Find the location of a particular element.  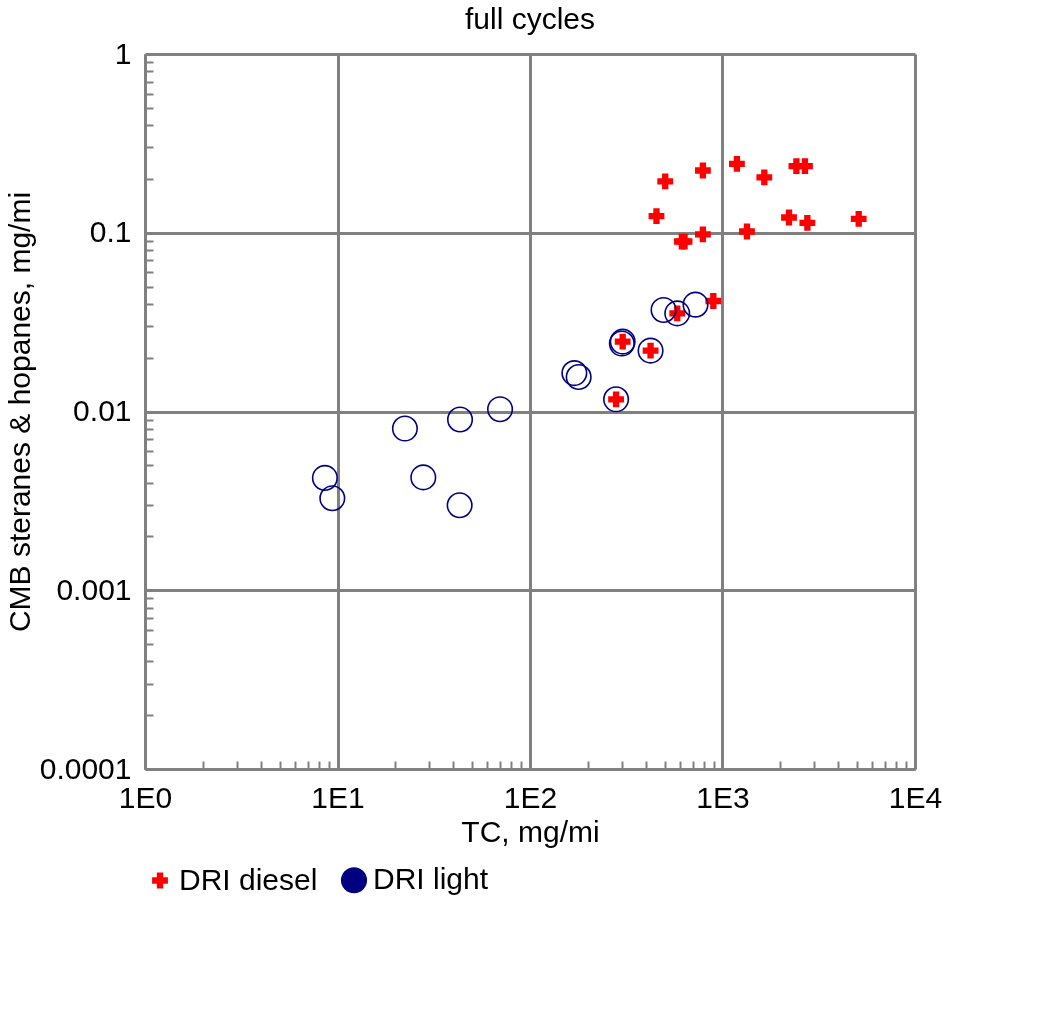

x-tick-label: 1E2 is located at coordinates (530, 797).